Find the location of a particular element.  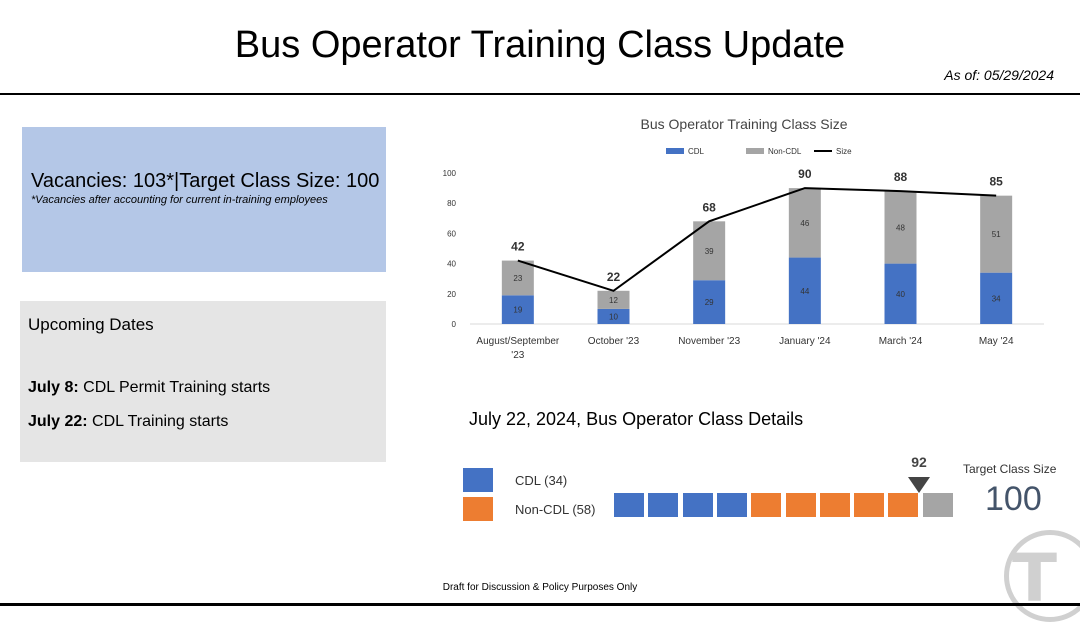

data-label-non-cdl: 51 is located at coordinates (996, 234).